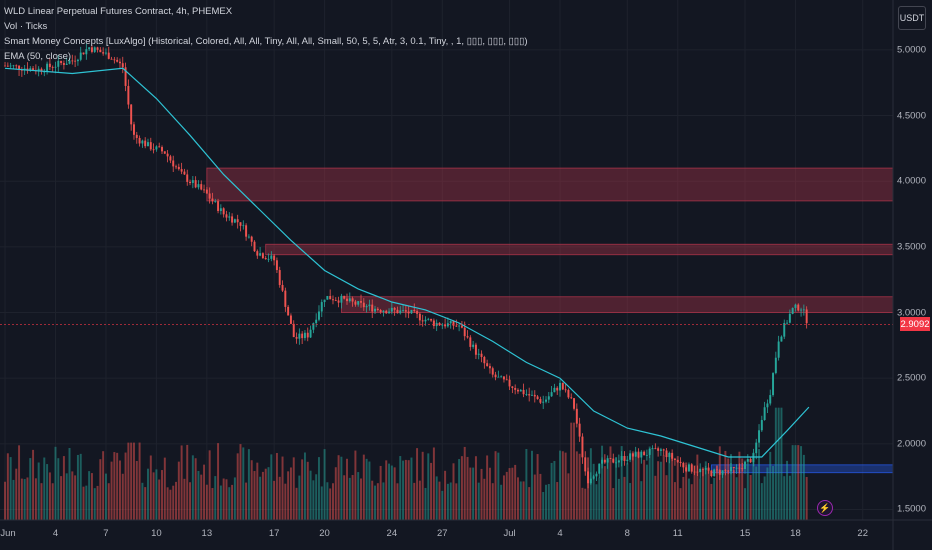  I want to click on time-tick-label: 27, so click(442, 533).